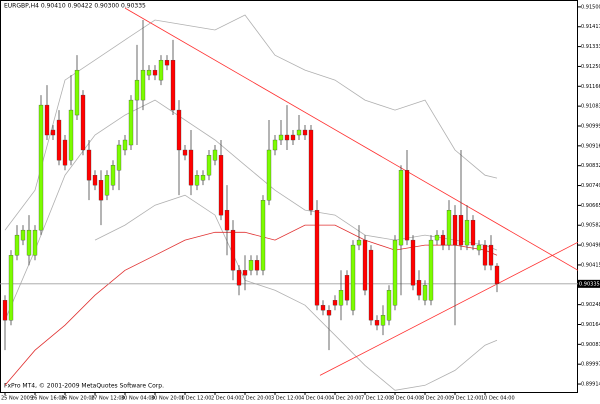 Image resolution: width=600 pixels, height=404 pixels. I want to click on y-tick-label: 0.91333, so click(590, 47).